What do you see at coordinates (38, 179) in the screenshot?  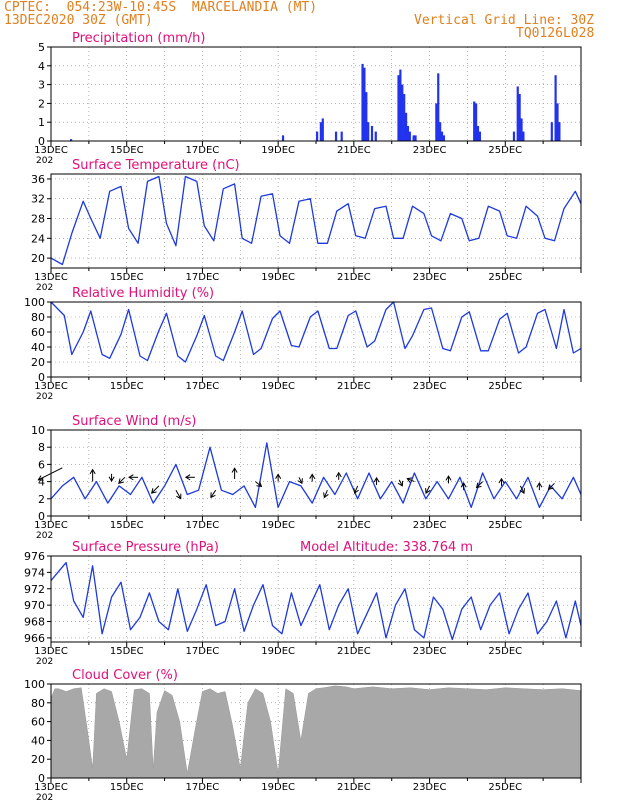 I see `y-tick-label: 36` at bounding box center [38, 179].